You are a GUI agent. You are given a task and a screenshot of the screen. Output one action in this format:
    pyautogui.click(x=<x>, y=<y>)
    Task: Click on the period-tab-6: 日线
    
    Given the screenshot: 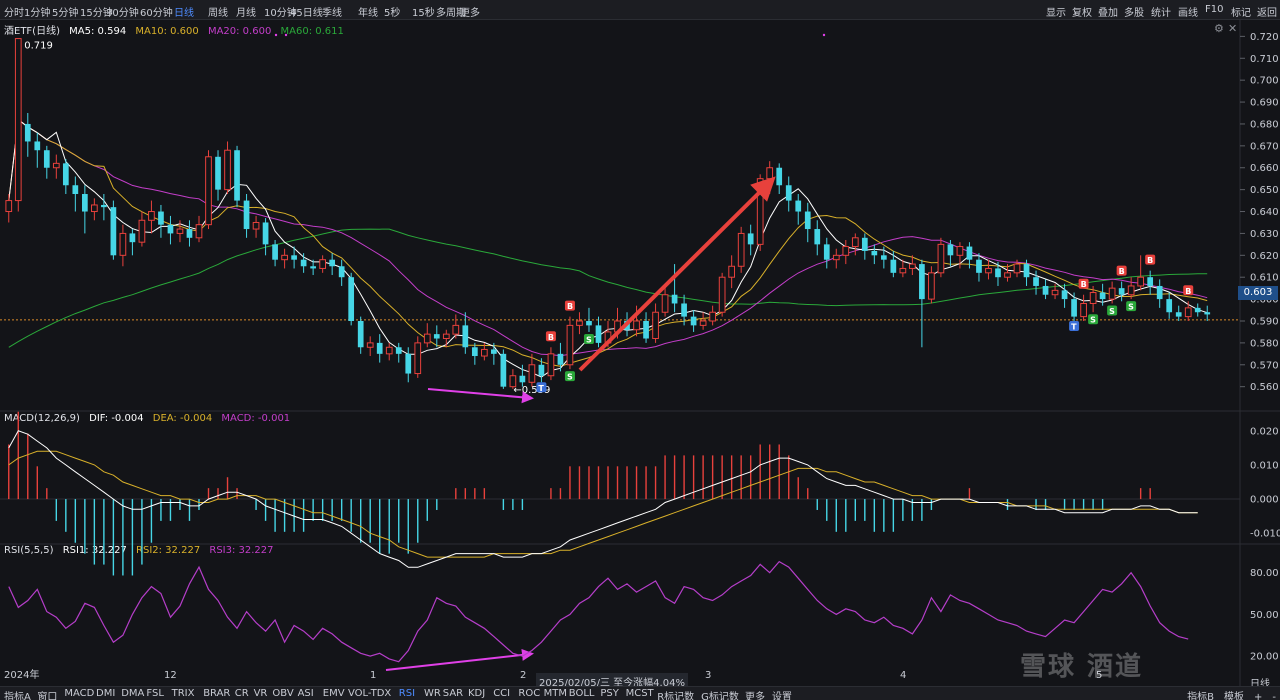 What is the action you would take?
    pyautogui.click(x=184, y=13)
    